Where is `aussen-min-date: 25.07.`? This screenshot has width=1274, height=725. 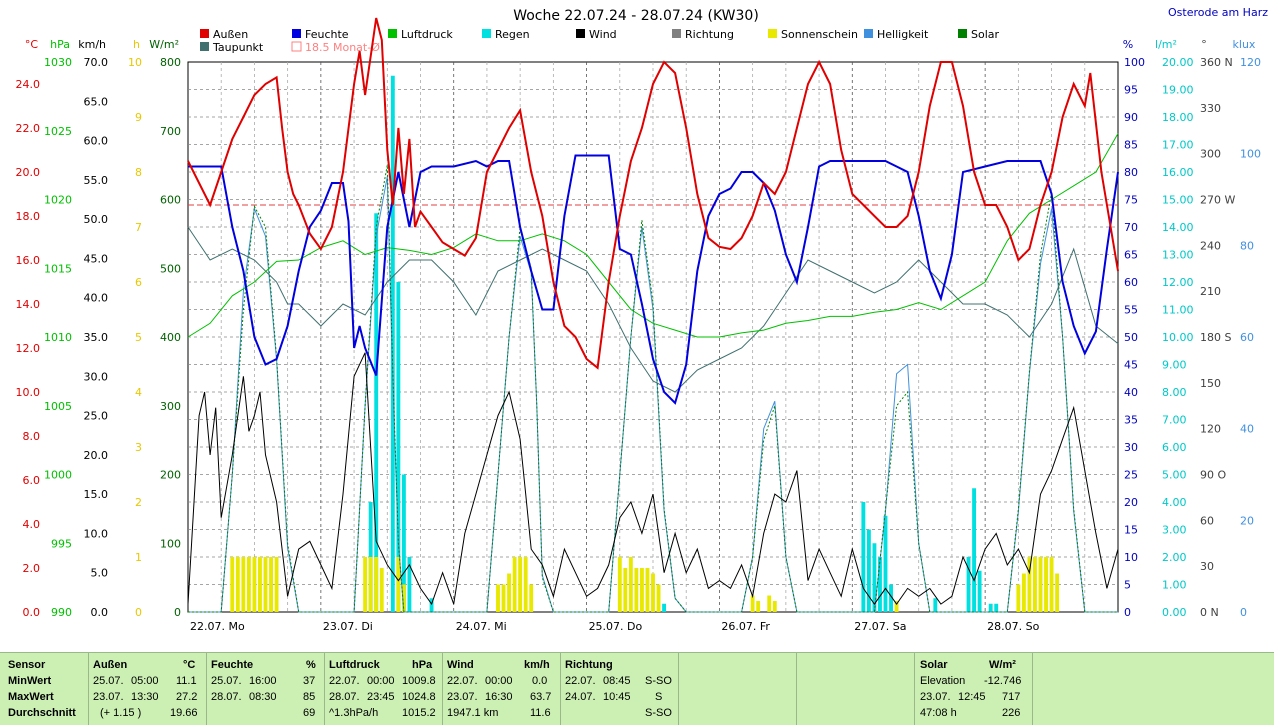
aussen-min-date: 25.07. is located at coordinates (108, 681).